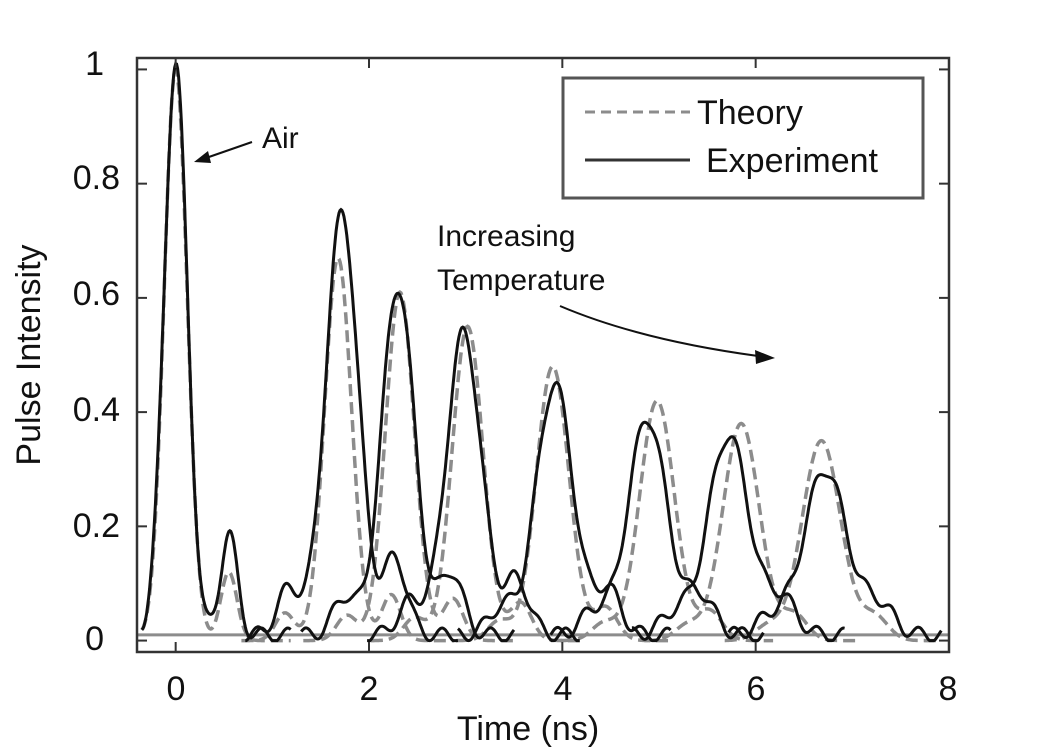 The width and height of the screenshot is (1050, 750). I want to click on legend-box, so click(743, 138).